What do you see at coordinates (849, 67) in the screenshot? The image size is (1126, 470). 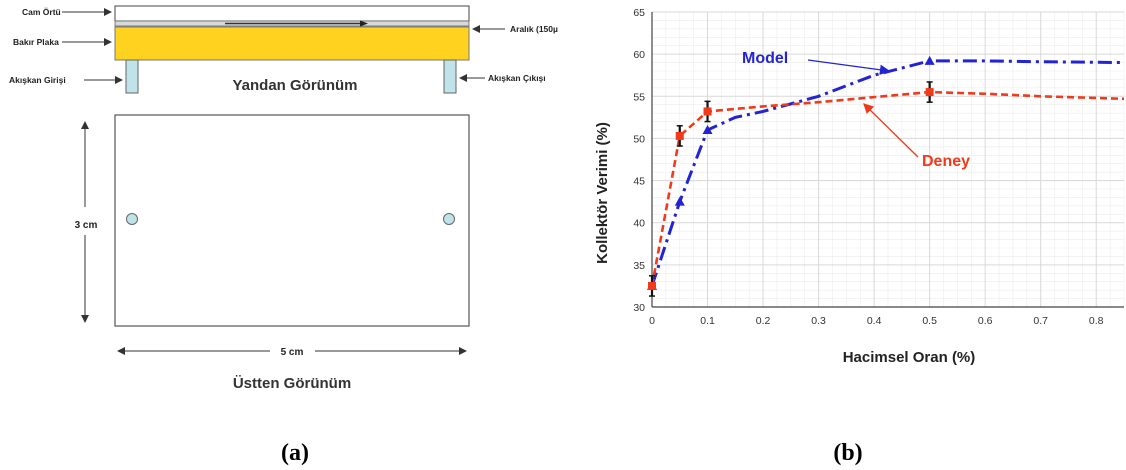 I see `model-annotation-arrow` at bounding box center [849, 67].